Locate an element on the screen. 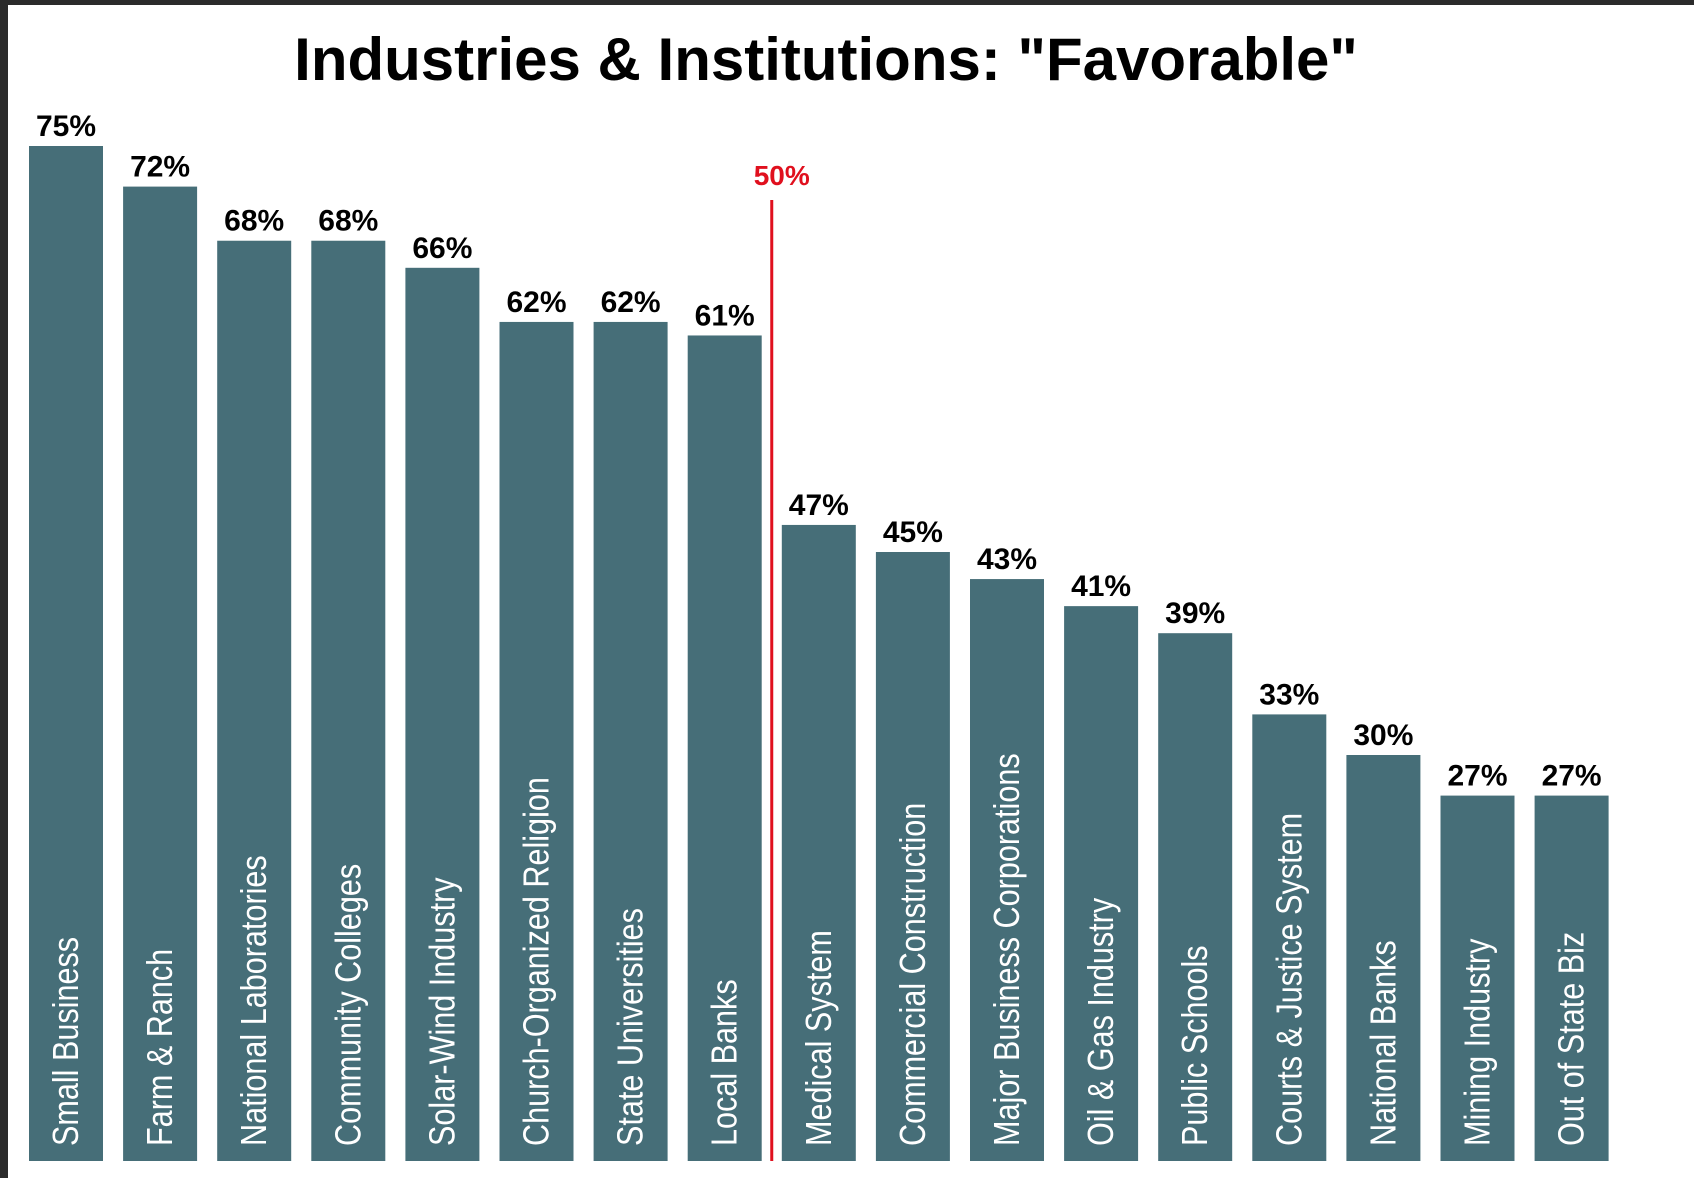 This screenshot has height=1178, width=1694. category-label: Church-Organized Religion is located at coordinates (537, 961).